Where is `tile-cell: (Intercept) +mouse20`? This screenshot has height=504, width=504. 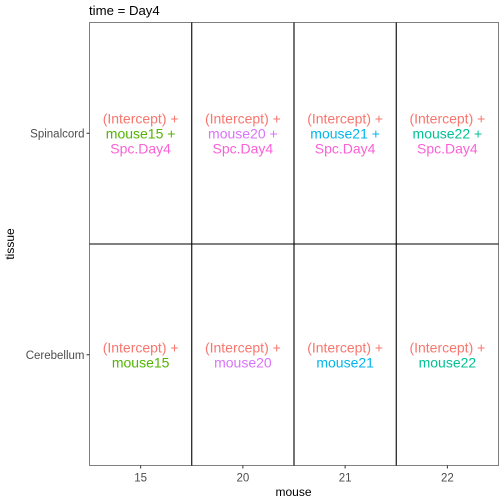
tile-cell: (Intercept) +mouse20 is located at coordinates (243, 354).